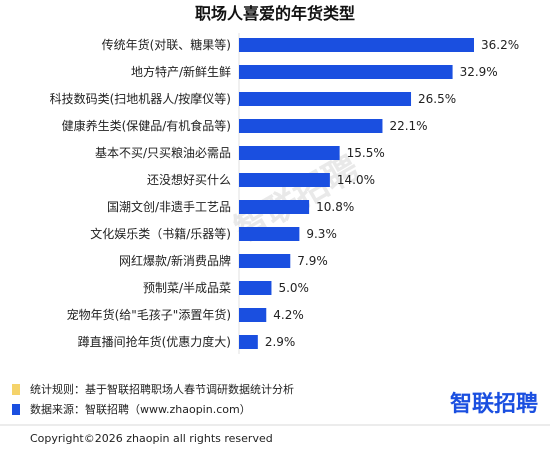  Describe the element at coordinates (154, 341) in the screenshot. I see `category-label: 蹲直播间抢年货(优惠力度大)` at that location.